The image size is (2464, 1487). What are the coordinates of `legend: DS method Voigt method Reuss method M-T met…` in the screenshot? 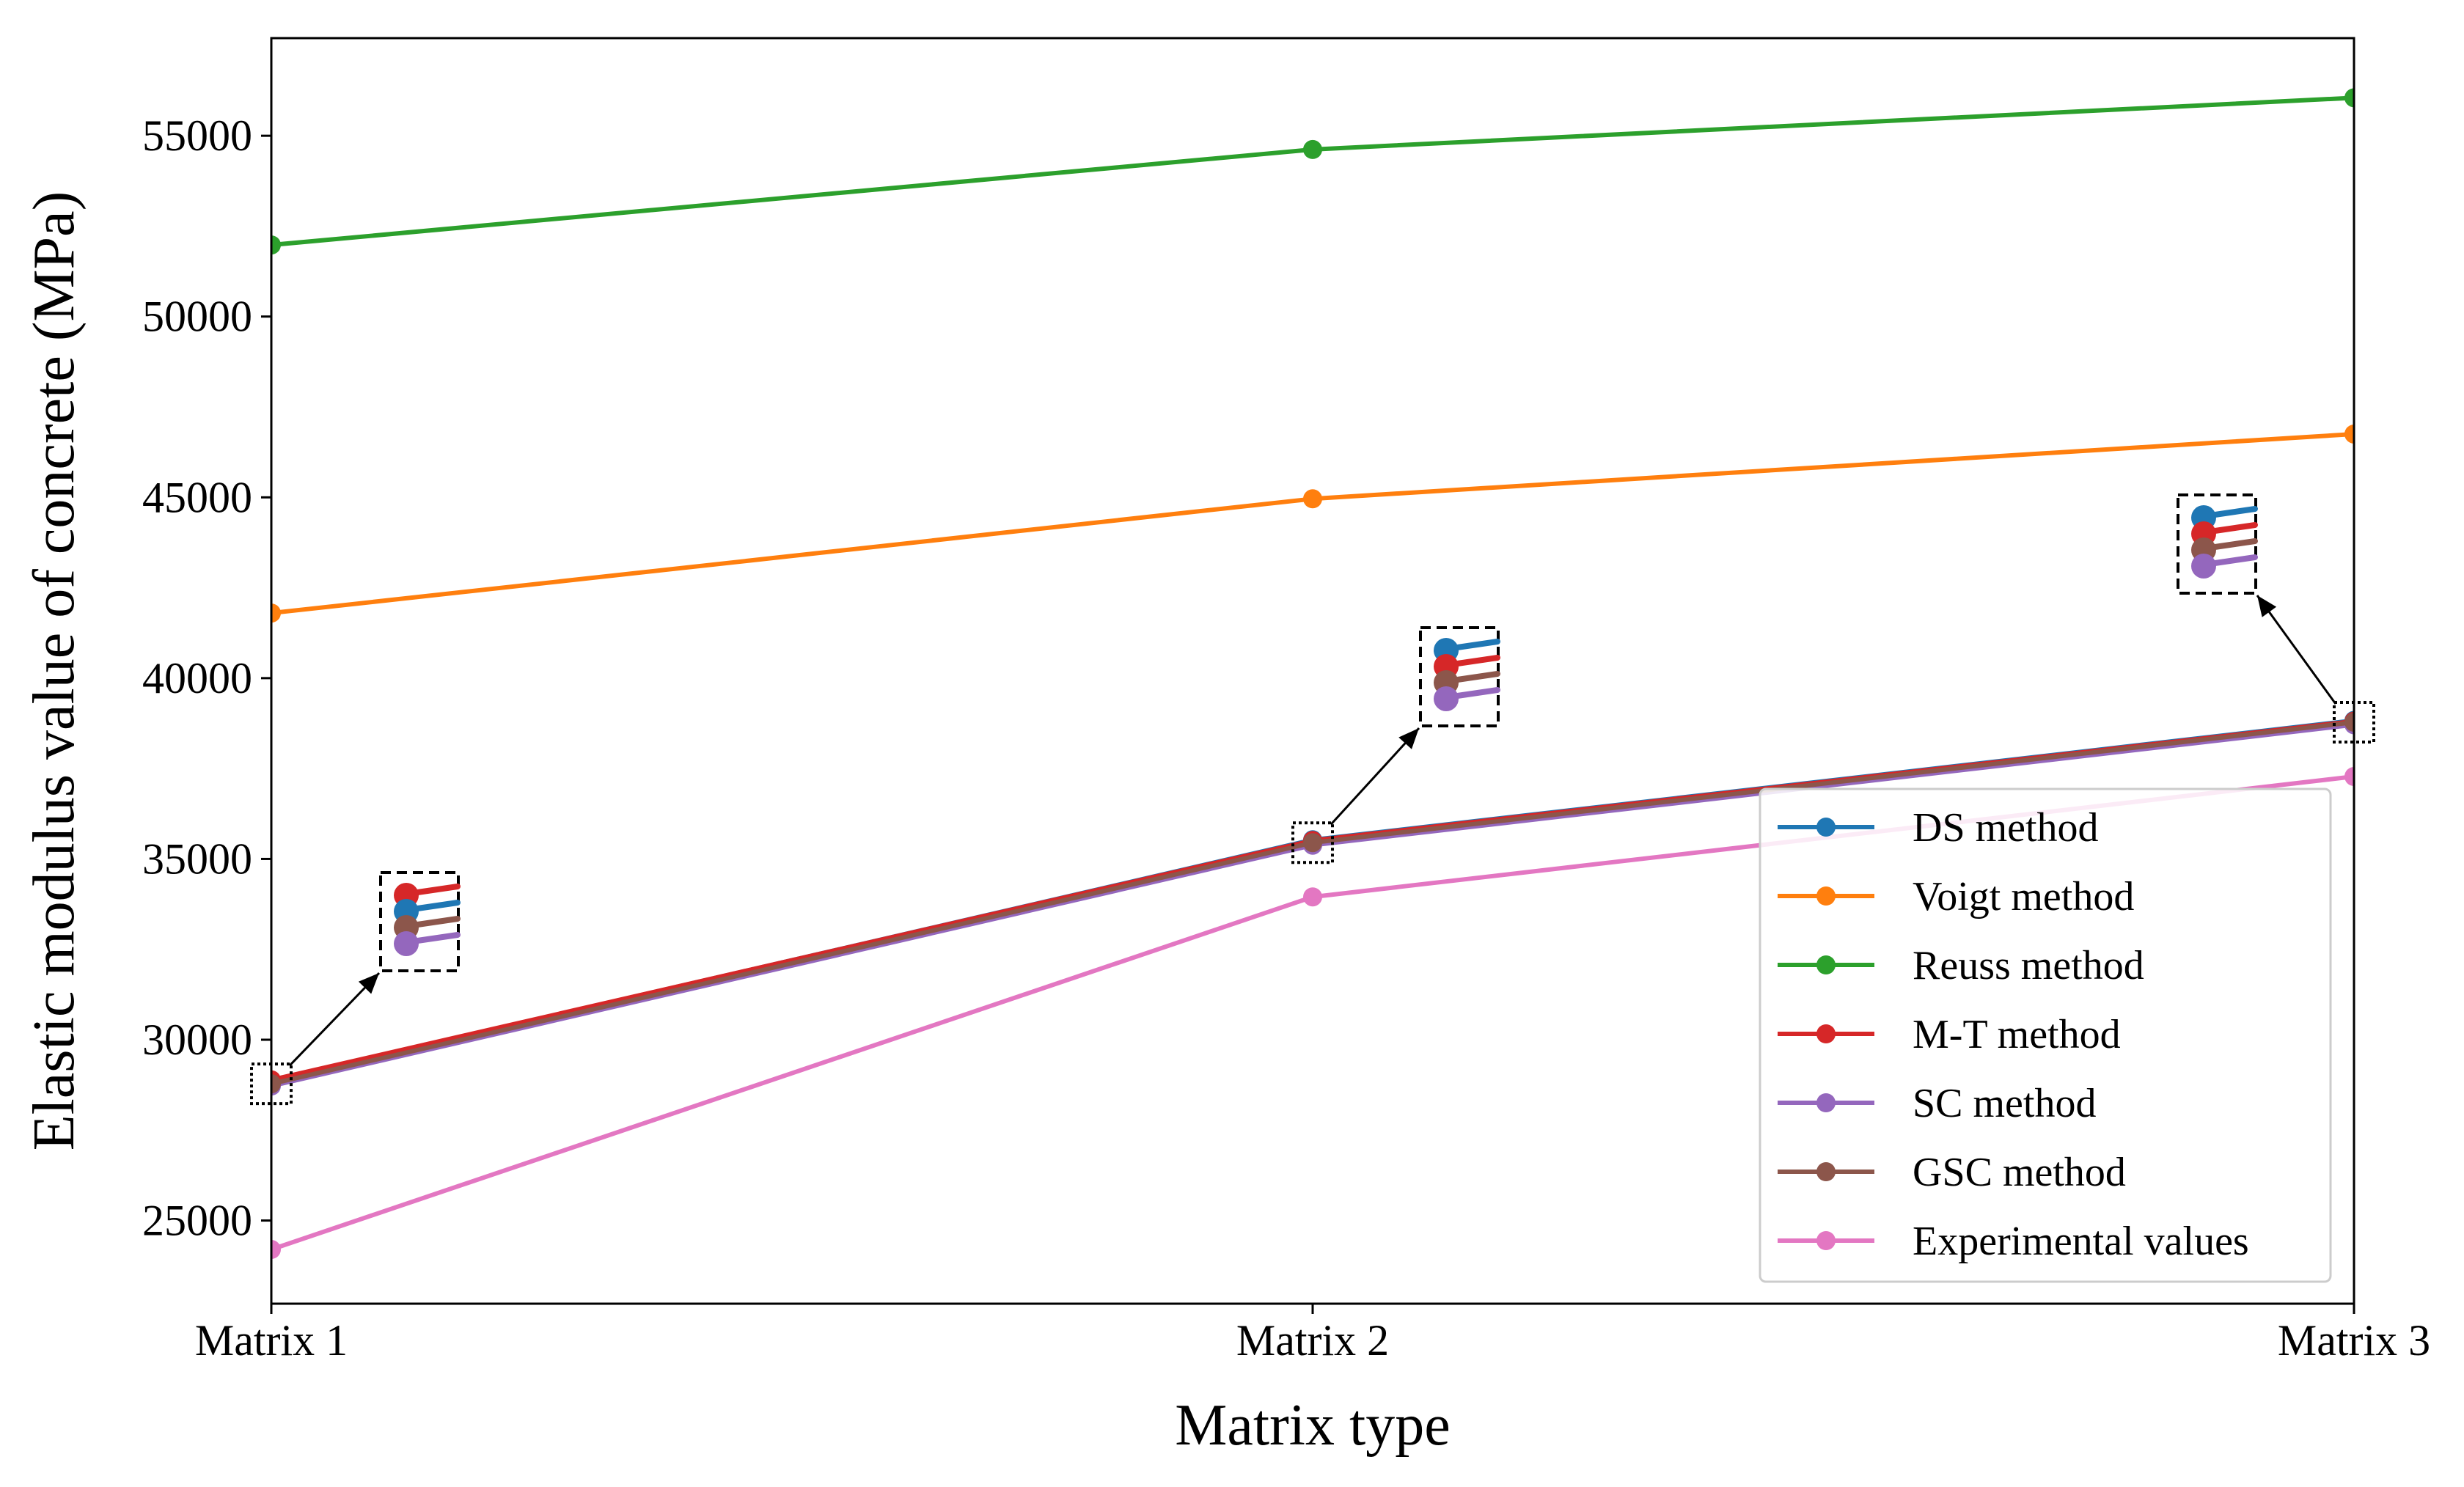 It's located at (2045, 1035).